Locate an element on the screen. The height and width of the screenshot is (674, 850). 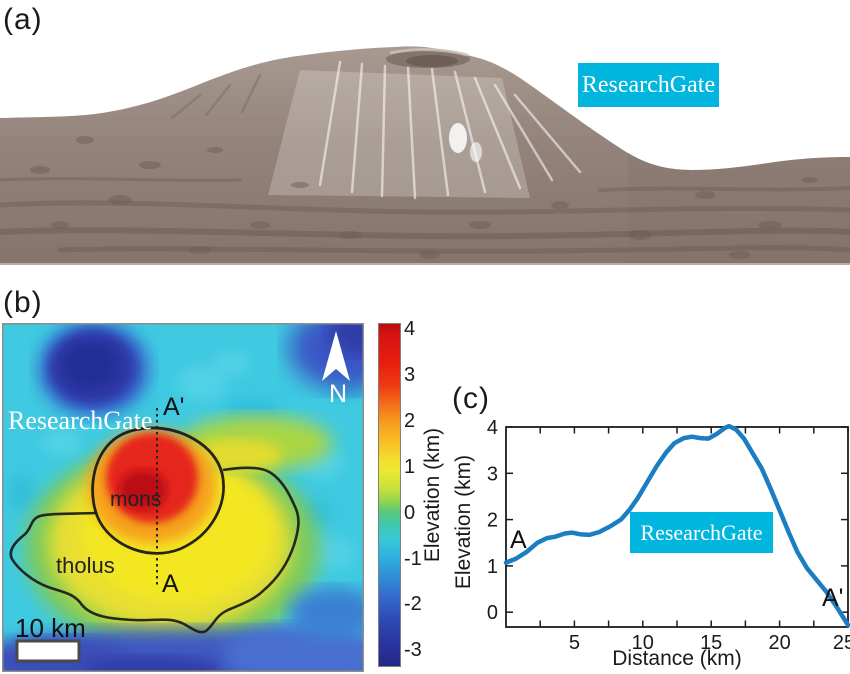
profile-end-label-map: A' is located at coordinates (174, 407).